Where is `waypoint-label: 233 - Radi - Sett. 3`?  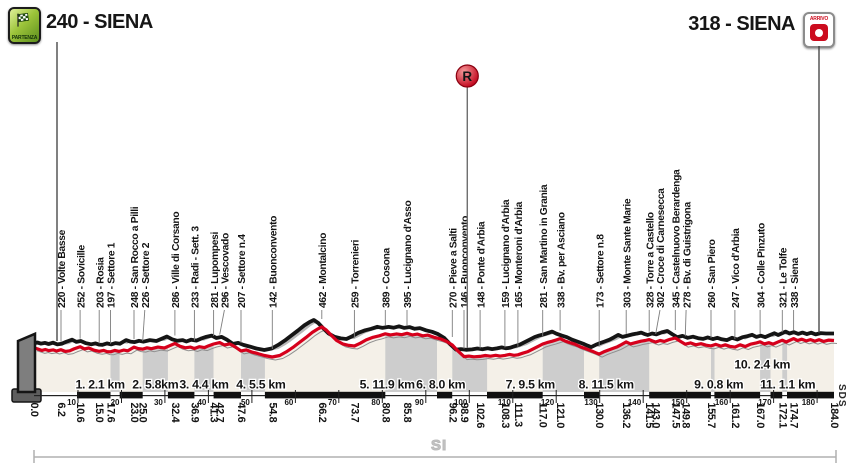 waypoint-label: 233 - Radi - Sett. 3 is located at coordinates (196, 267).